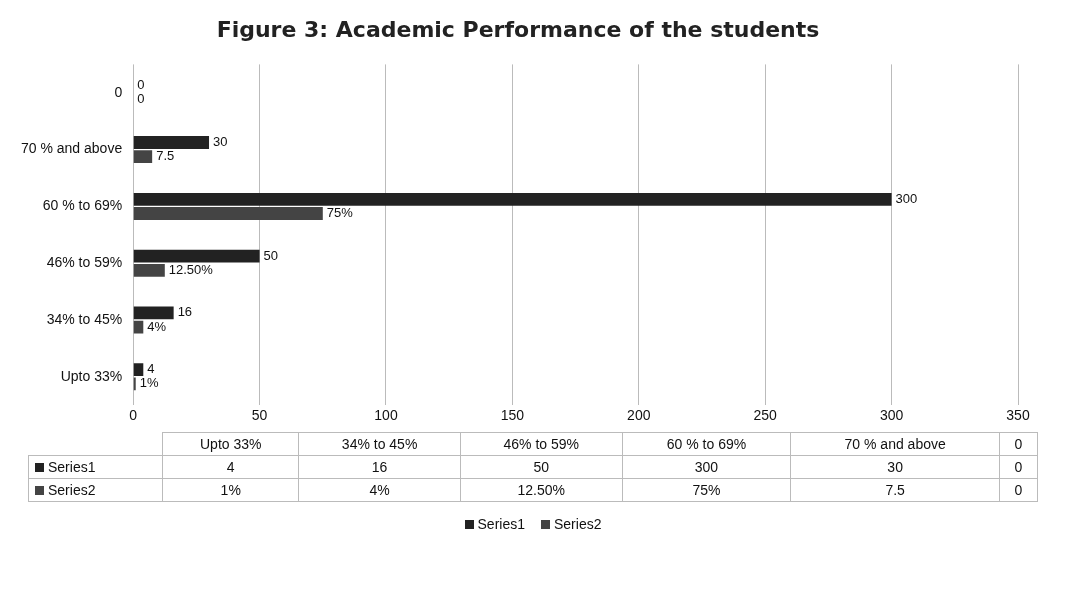 The image size is (1074, 609). Describe the element at coordinates (512, 415) in the screenshot. I see `x-tick-label: 150` at that location.